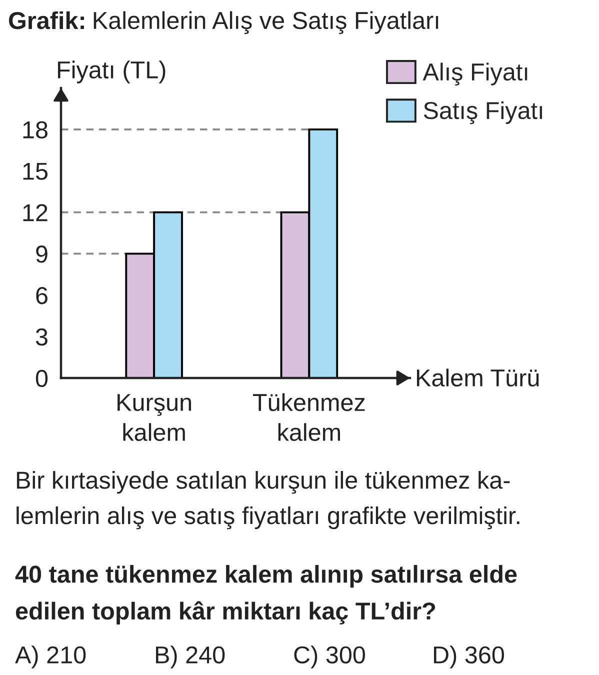 This screenshot has height=675, width=599. Describe the element at coordinates (266, 22) in the screenshot. I see `chart-title: Kalemlerin Alış ve Satış Fiyatları` at that location.